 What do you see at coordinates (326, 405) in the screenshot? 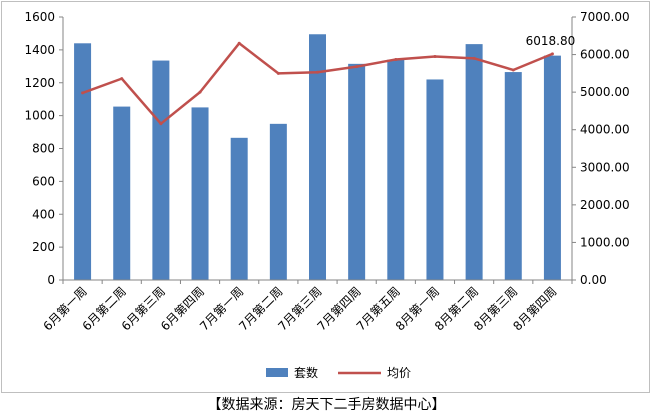
I see `source-note: 【数据来源：房天下二手房数据中心】` at bounding box center [326, 405].